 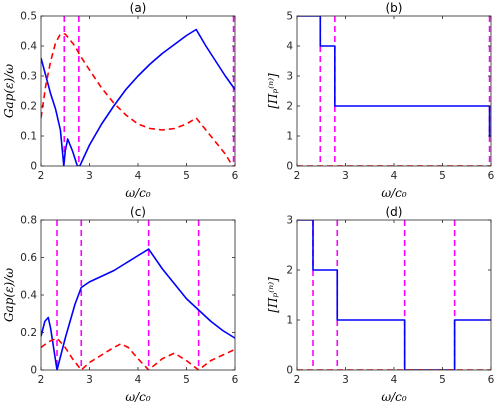 I want to click on panel-d-ytick-label: 2, so click(x=289, y=271).